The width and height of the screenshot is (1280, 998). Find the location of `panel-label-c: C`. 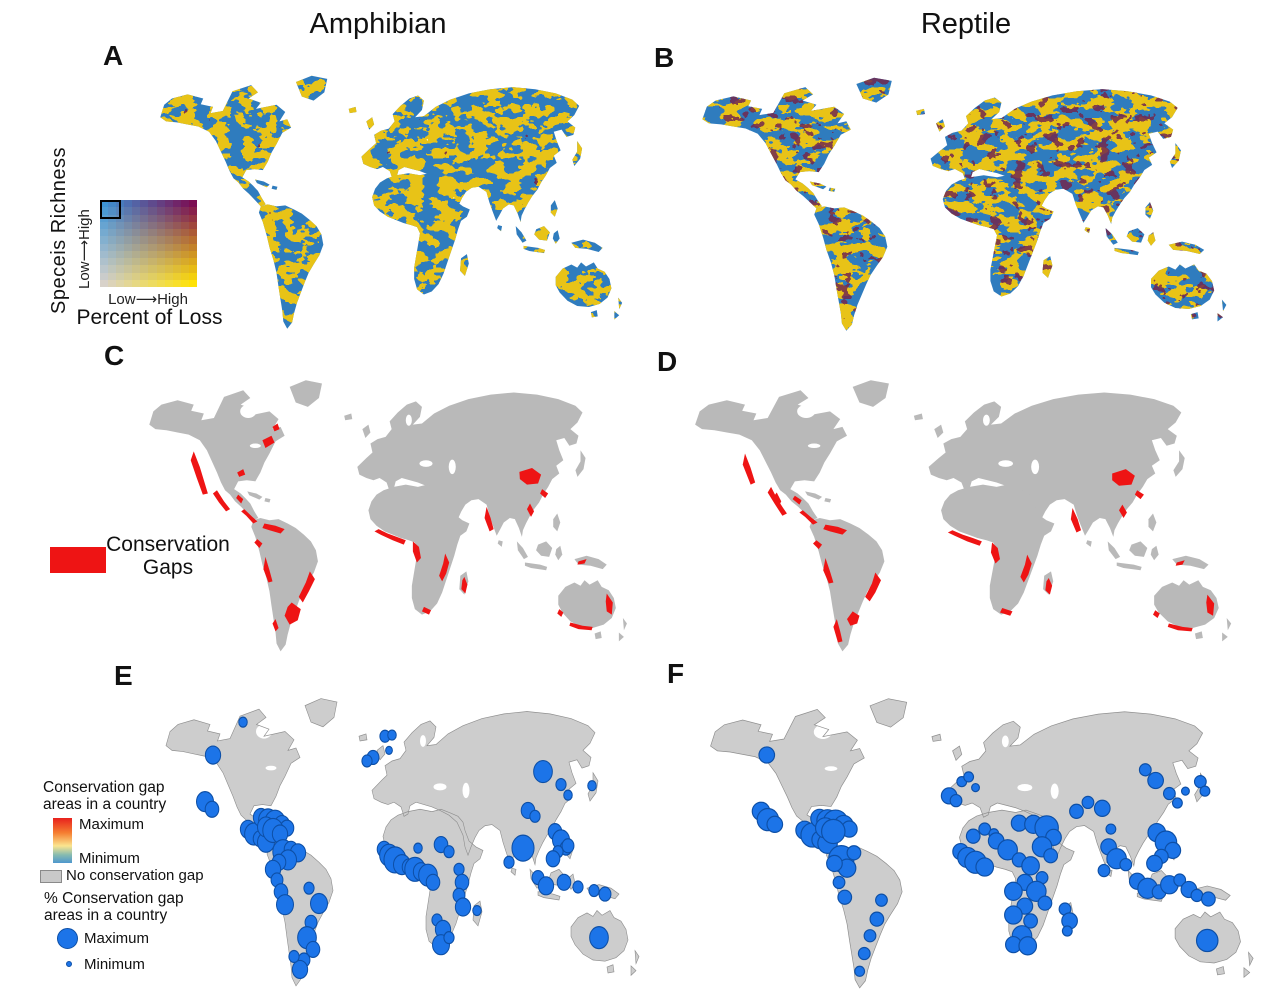

panel-label-c: C is located at coordinates (114, 355).